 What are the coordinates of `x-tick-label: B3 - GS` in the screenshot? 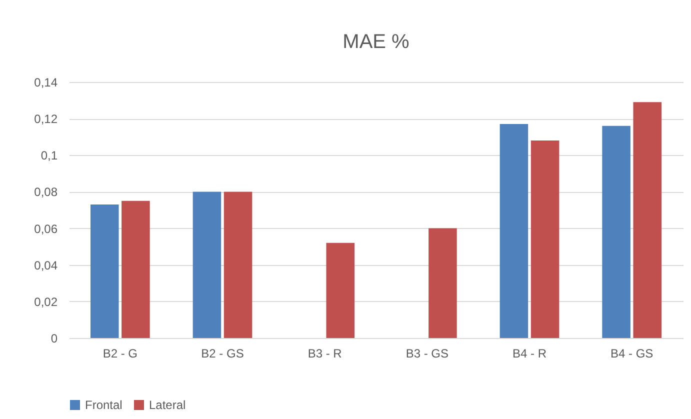 It's located at (427, 353).